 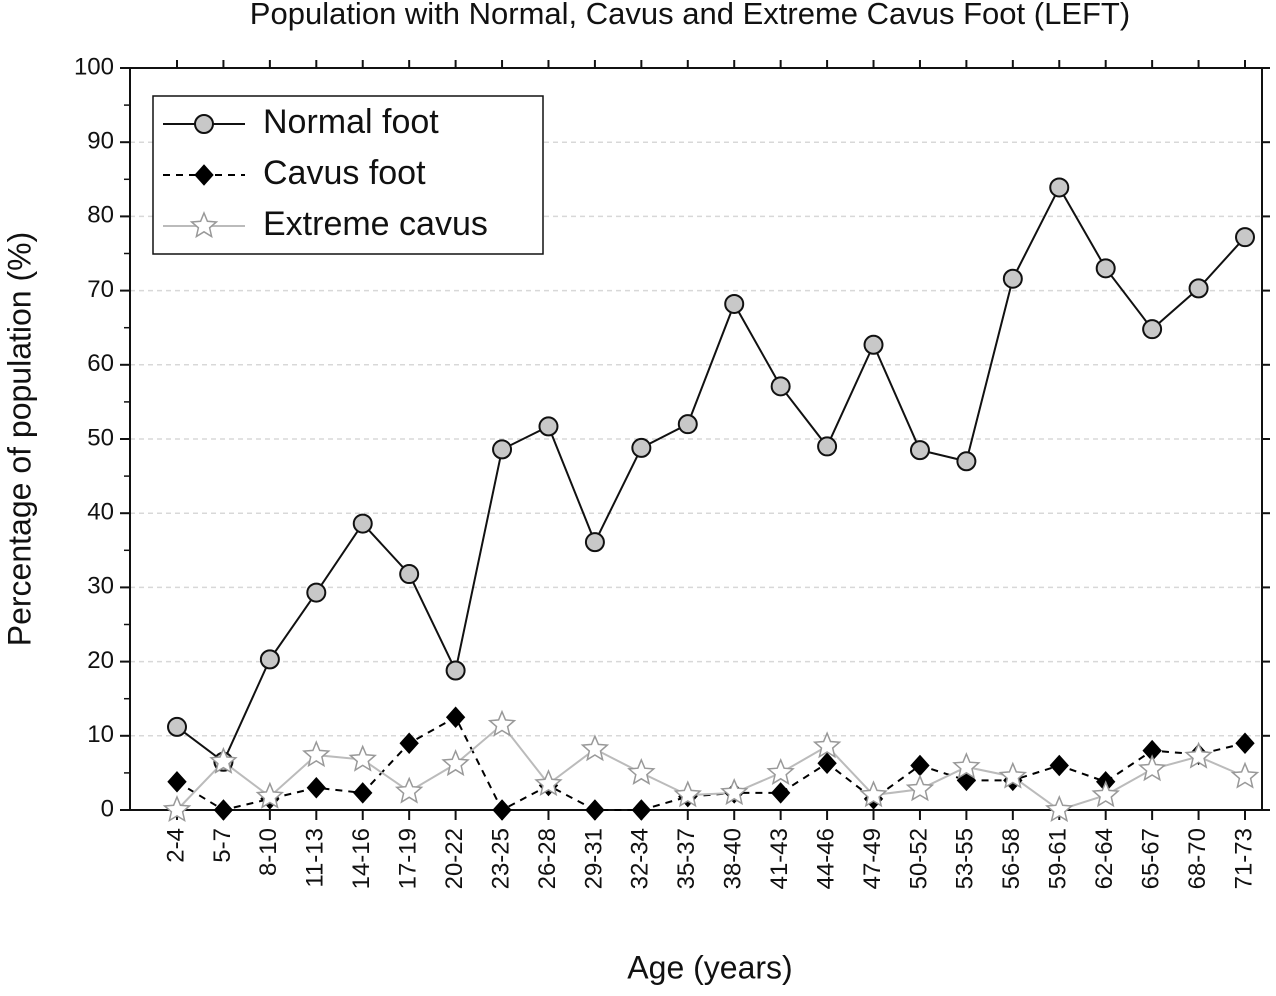 What do you see at coordinates (375, 224) in the screenshot?
I see `legend-label: Extreme cavus` at bounding box center [375, 224].